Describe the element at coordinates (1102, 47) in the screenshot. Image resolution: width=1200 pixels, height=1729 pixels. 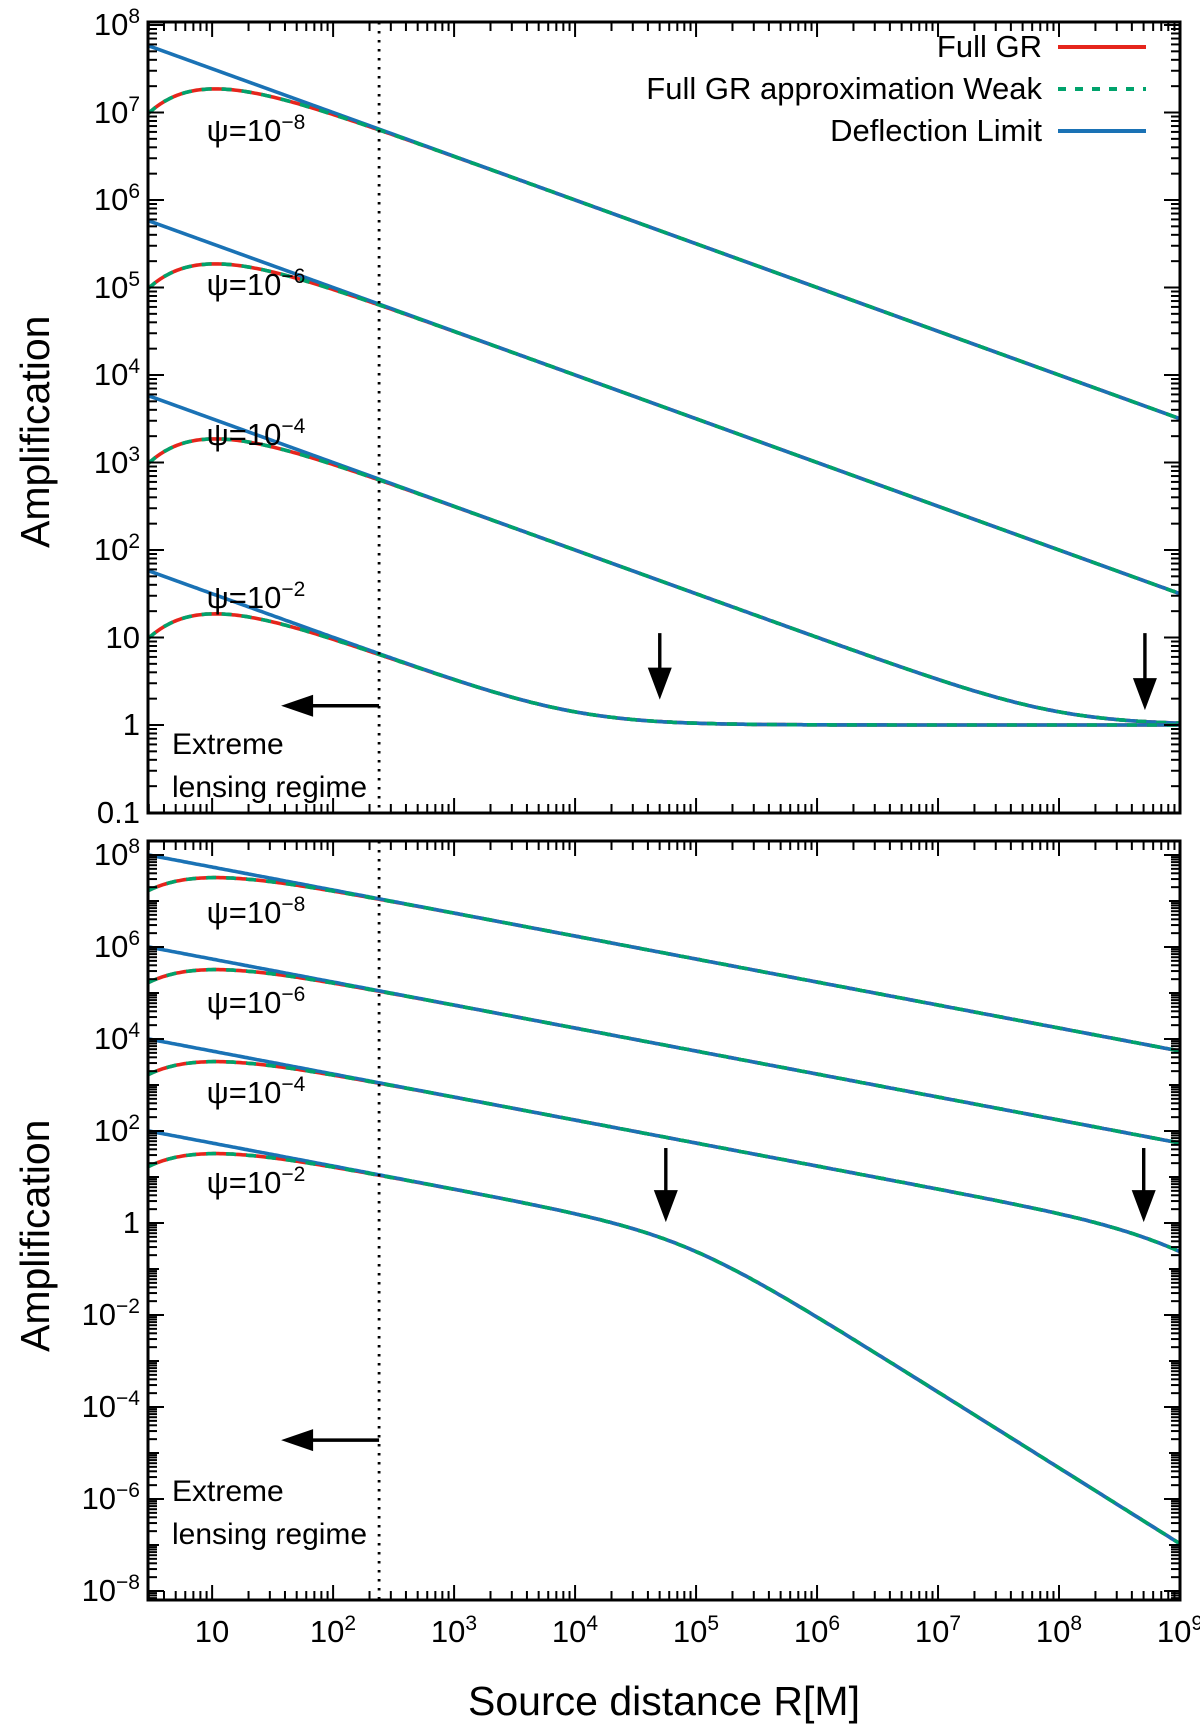
I see `legend-line-full-gr-icon` at that location.